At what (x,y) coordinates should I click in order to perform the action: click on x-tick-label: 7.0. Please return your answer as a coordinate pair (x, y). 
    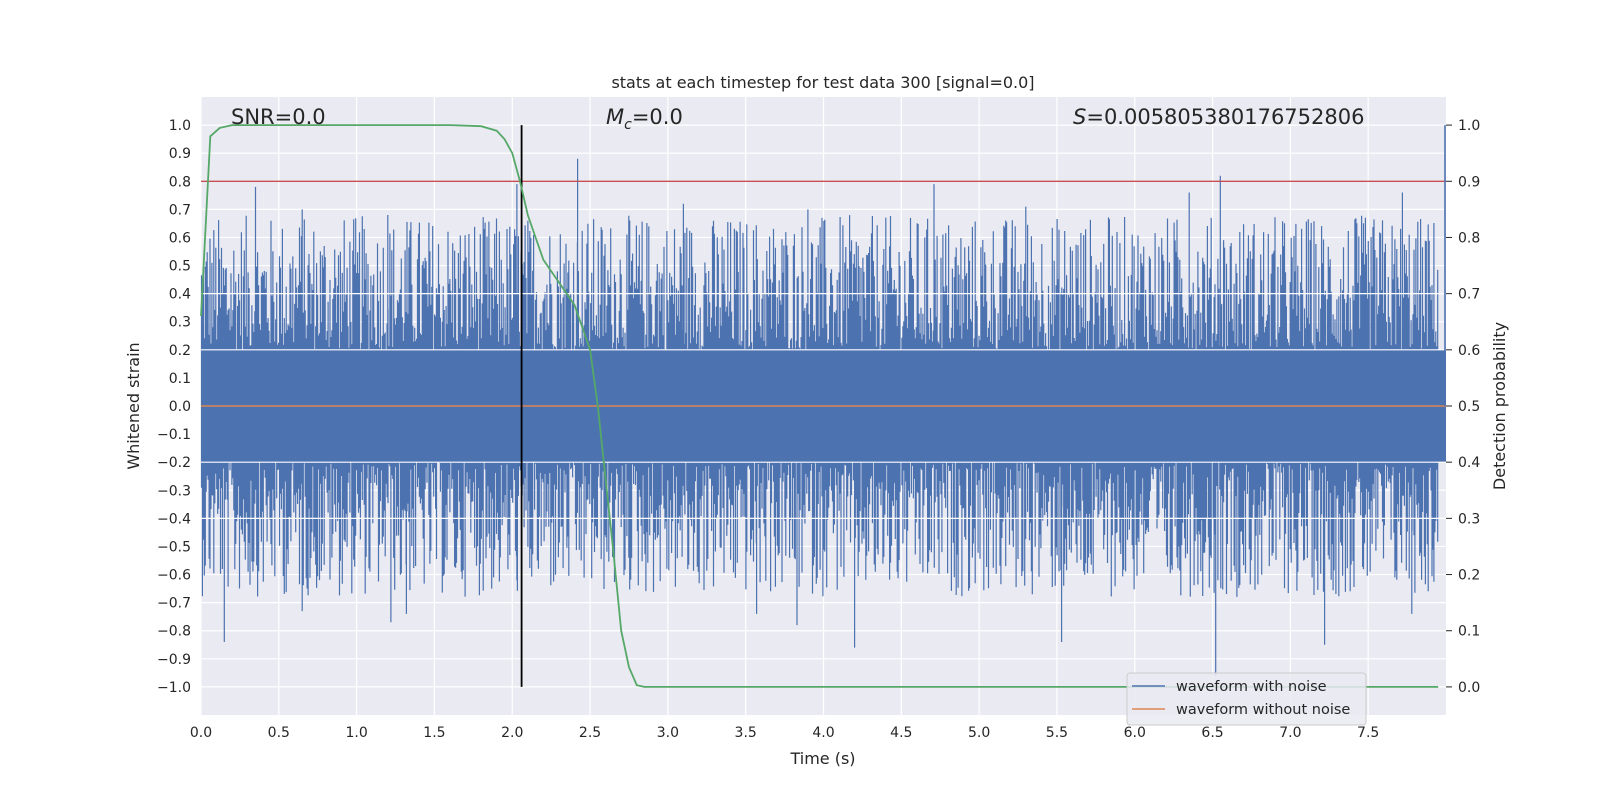
    Looking at the image, I should click on (1290, 733).